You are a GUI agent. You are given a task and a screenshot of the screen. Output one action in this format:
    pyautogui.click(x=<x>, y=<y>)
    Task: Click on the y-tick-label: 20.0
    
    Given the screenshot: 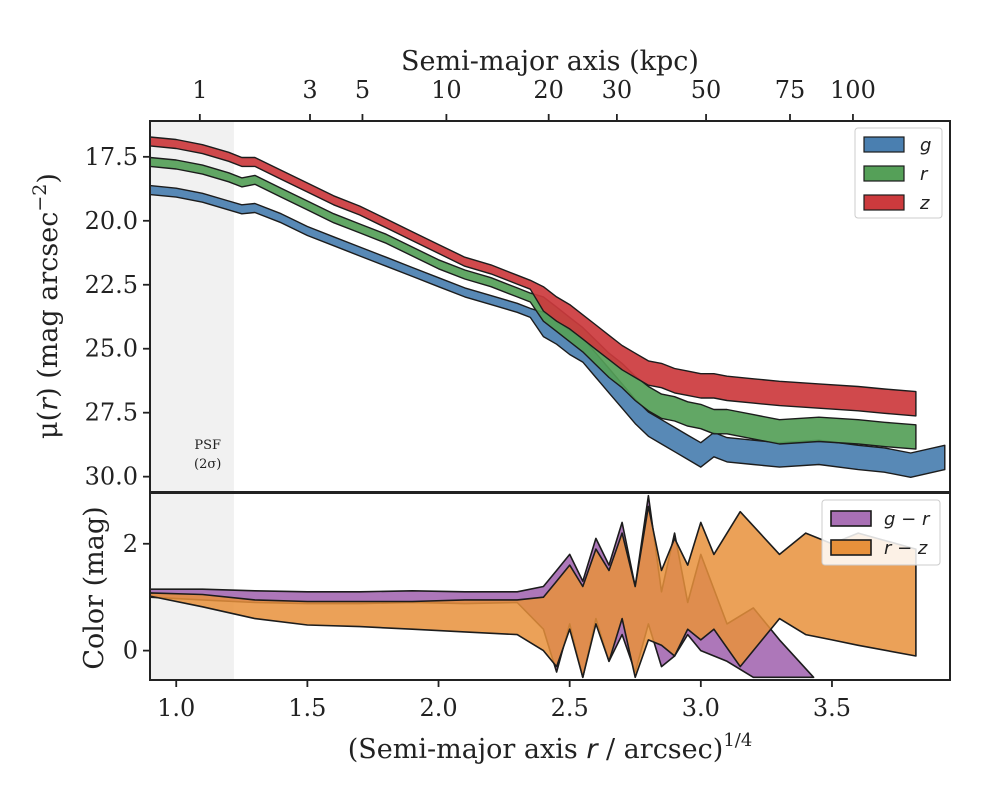 What is the action you would take?
    pyautogui.click(x=111, y=221)
    